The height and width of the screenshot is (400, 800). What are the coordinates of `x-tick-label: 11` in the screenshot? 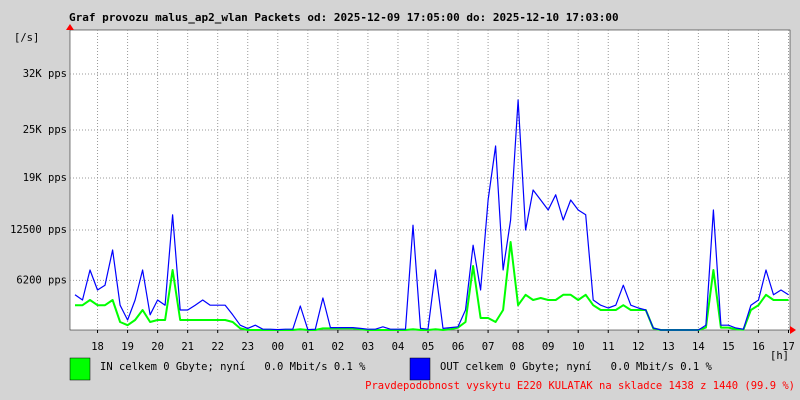 It's located at (608, 347).